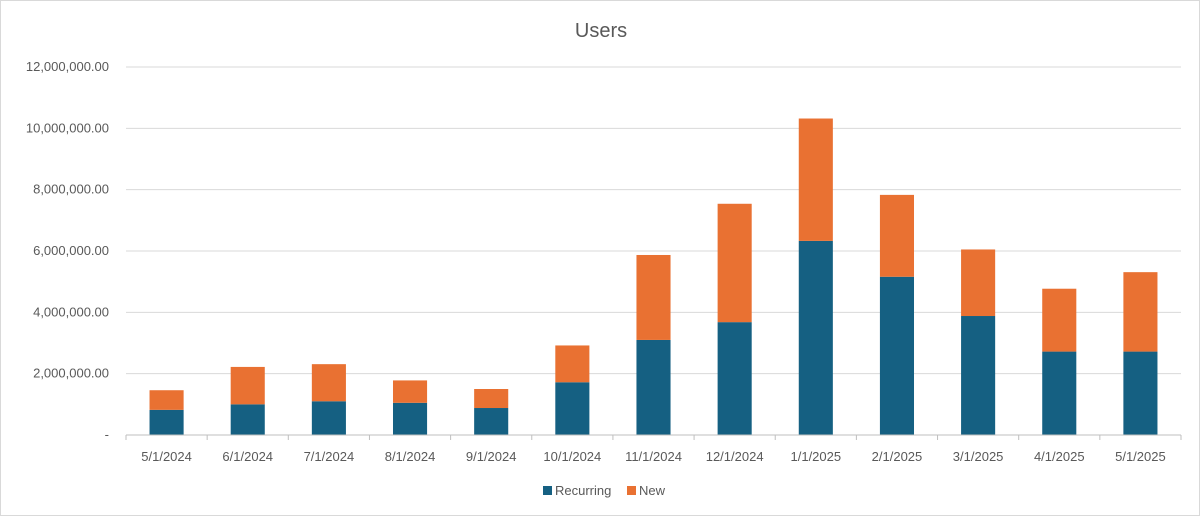  Describe the element at coordinates (734, 378) in the screenshot. I see `bar-recurring-12/1/2024` at that location.